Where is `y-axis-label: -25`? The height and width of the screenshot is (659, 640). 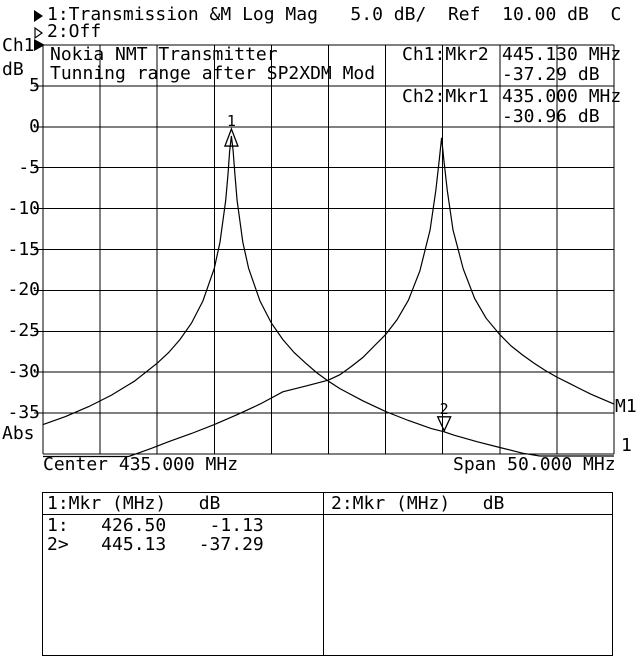
y-axis-label: -25 is located at coordinates (23, 331).